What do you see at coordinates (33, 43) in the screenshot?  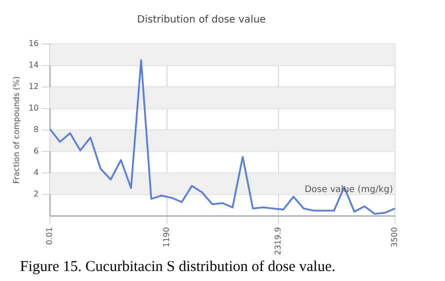 I see `y-tick-label: 16` at bounding box center [33, 43].